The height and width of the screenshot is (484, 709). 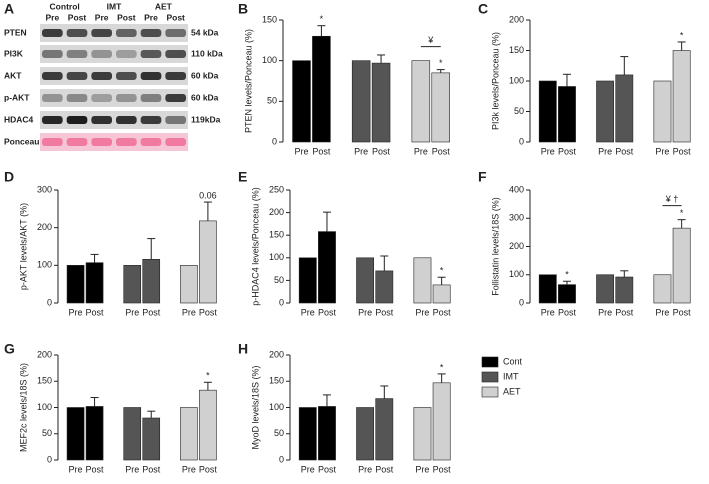 I want to click on blot-condition: Post, so click(x=126, y=17).